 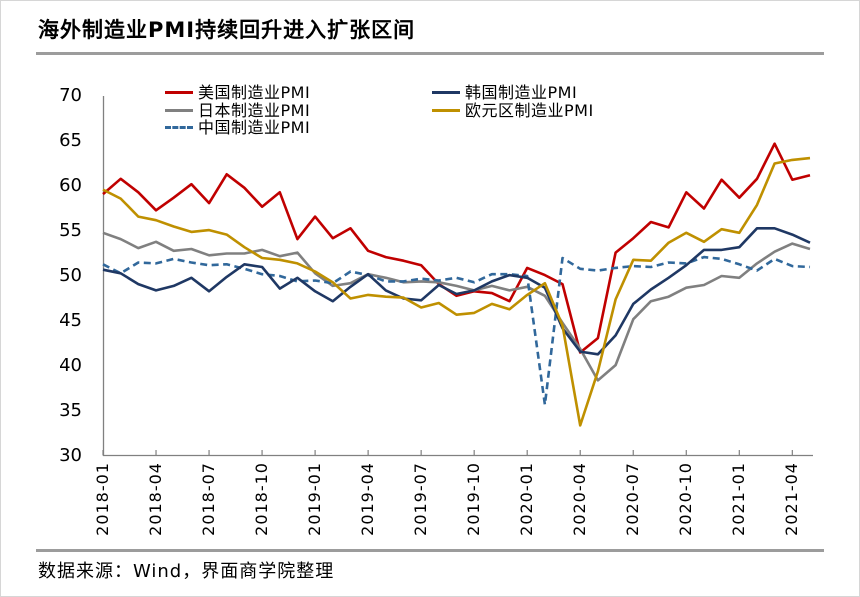 What do you see at coordinates (209, 499) in the screenshot?
I see `x-axis-label: 2018-07` at bounding box center [209, 499].